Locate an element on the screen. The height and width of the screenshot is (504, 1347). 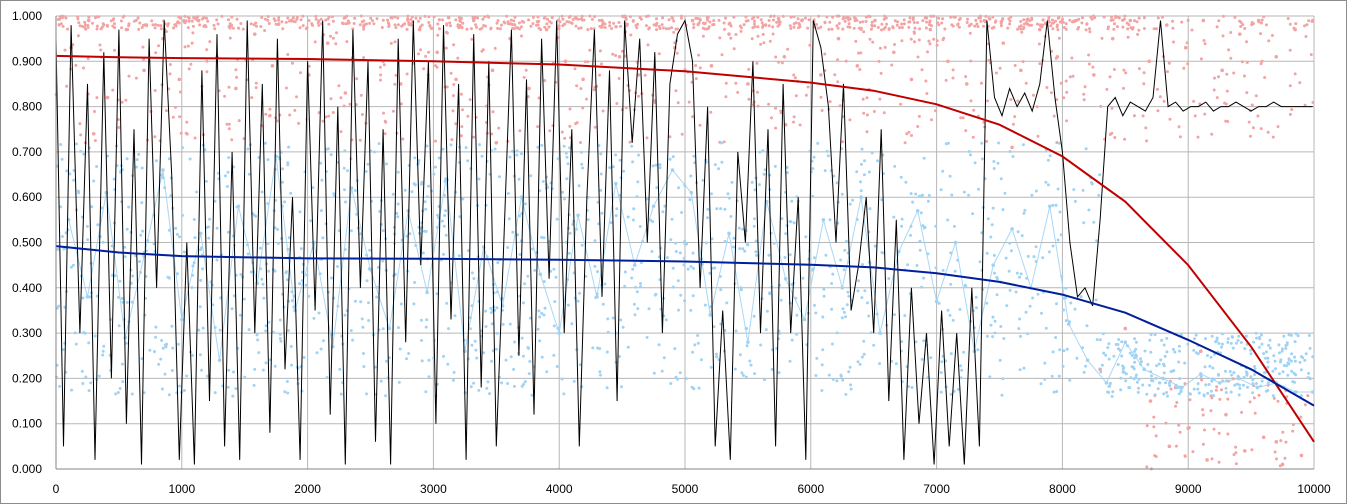
x-tick-label: 3000 is located at coordinates (433, 489).